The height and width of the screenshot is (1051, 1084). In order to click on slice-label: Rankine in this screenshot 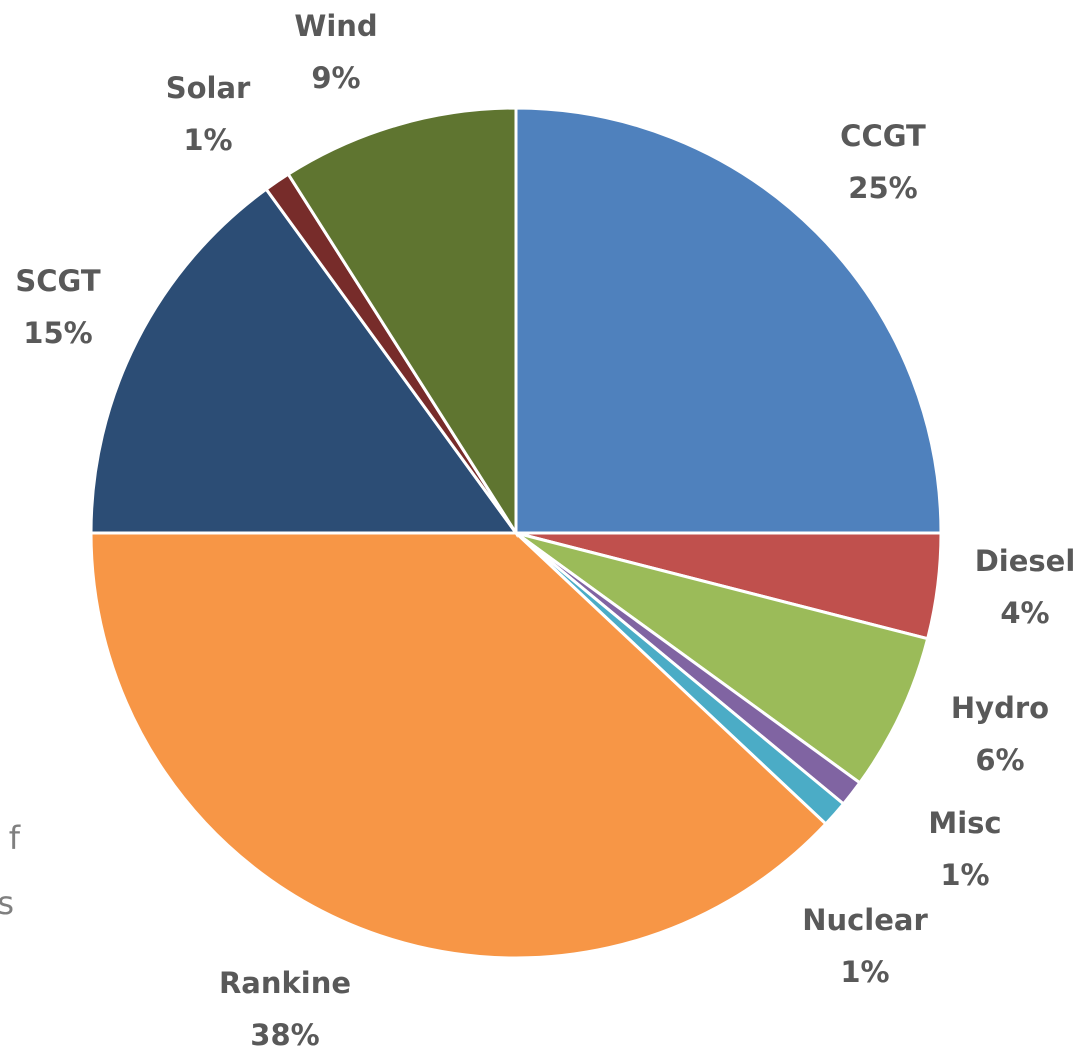, I will do `click(285, 983)`.